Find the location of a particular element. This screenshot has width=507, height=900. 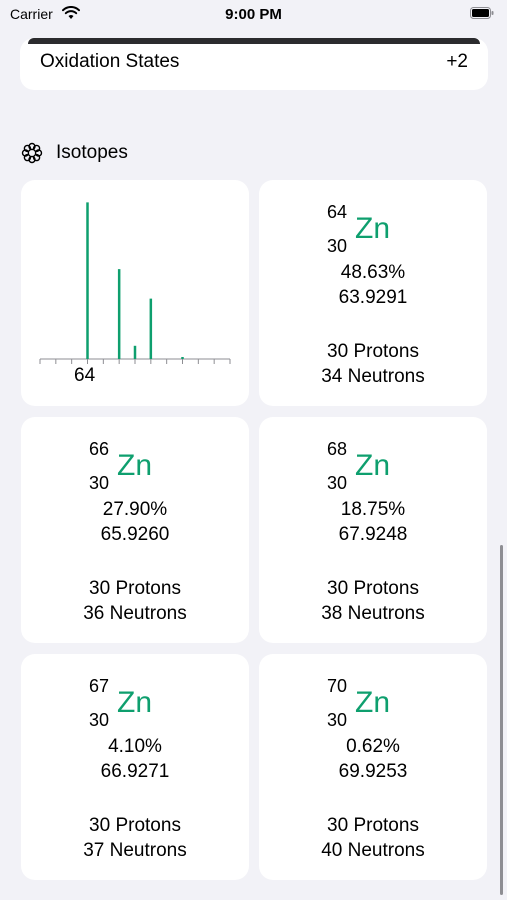

neutron-count: 36 Neutrons is located at coordinates (135, 613).